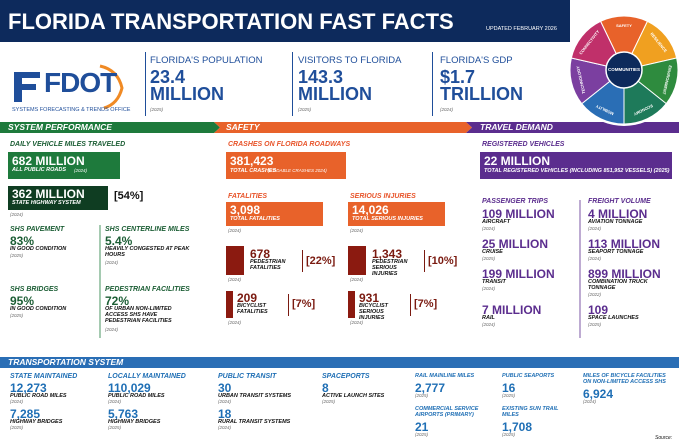 The width and height of the screenshot is (679, 448). What do you see at coordinates (252, 161) in the screenshot?
I see `text: 381,423` at bounding box center [252, 161].